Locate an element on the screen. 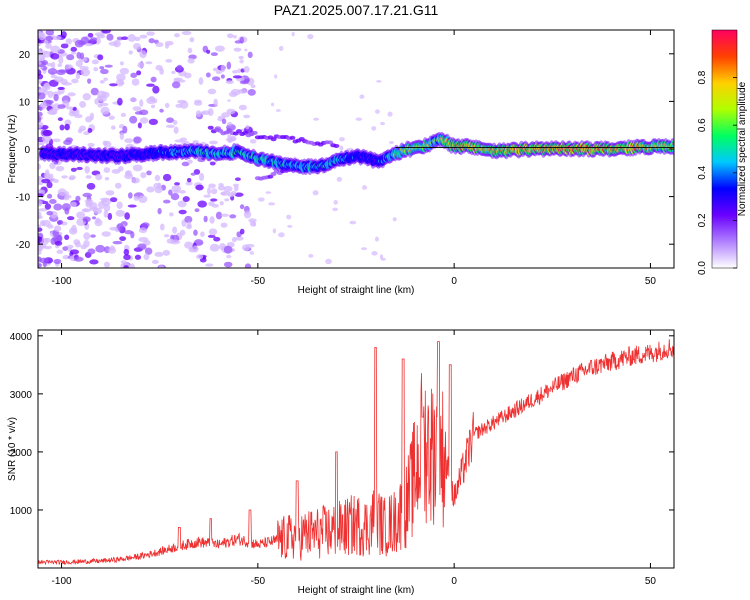 The image size is (750, 600). snr-x-label: Height of straight line (km) is located at coordinates (356, 590).